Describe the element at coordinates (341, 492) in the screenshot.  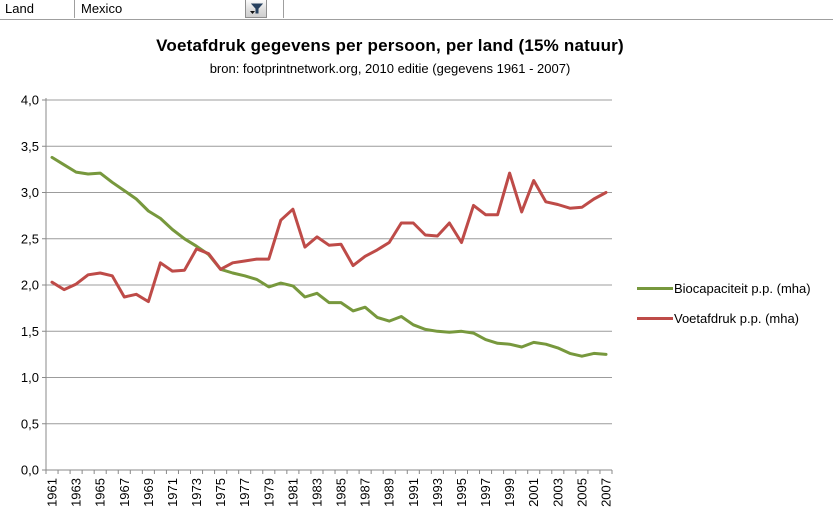
I see `svg-text: 1985` at that location.